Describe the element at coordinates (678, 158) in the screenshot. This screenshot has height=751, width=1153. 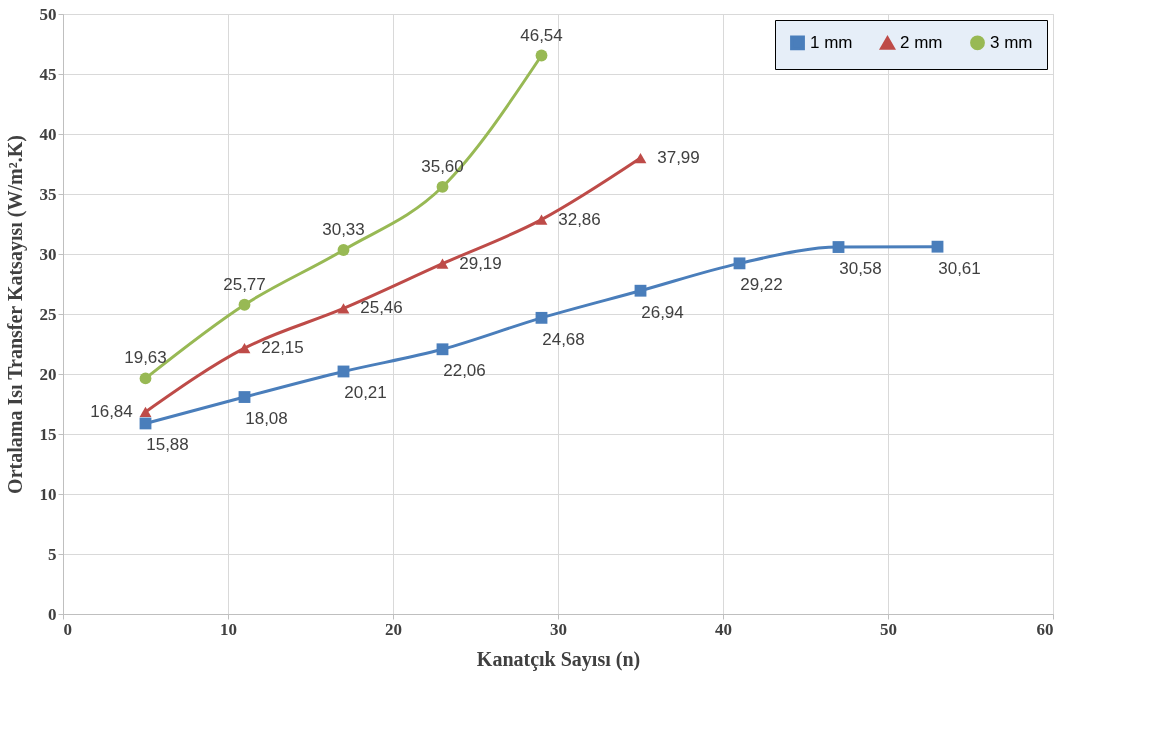
I see `data-label: 37,99` at that location.